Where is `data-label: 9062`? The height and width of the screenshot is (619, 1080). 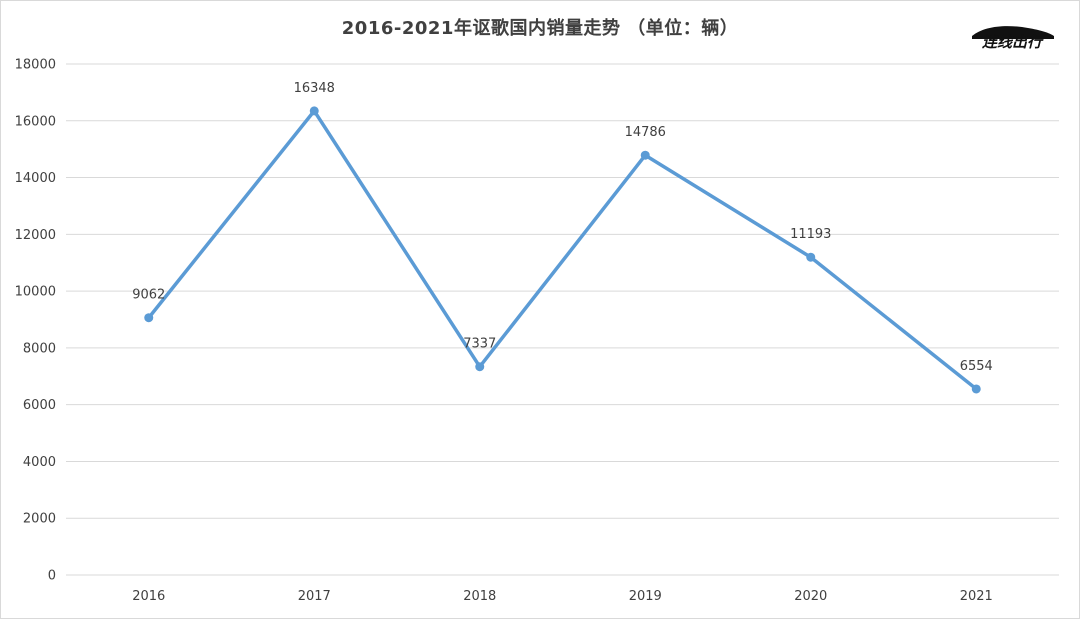
data-label: 9062 is located at coordinates (148, 295).